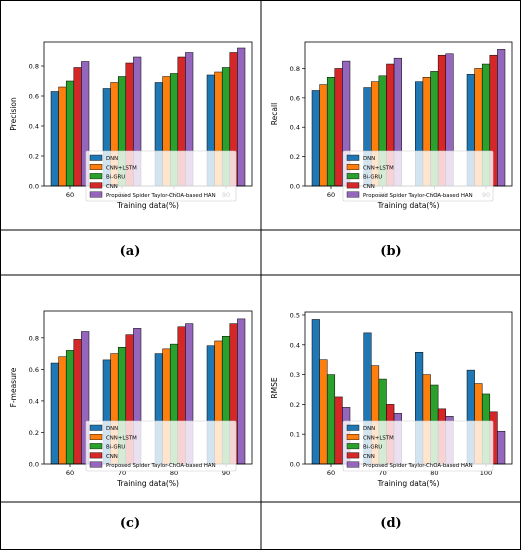  I want to click on caption-c: (c), so click(130, 523).